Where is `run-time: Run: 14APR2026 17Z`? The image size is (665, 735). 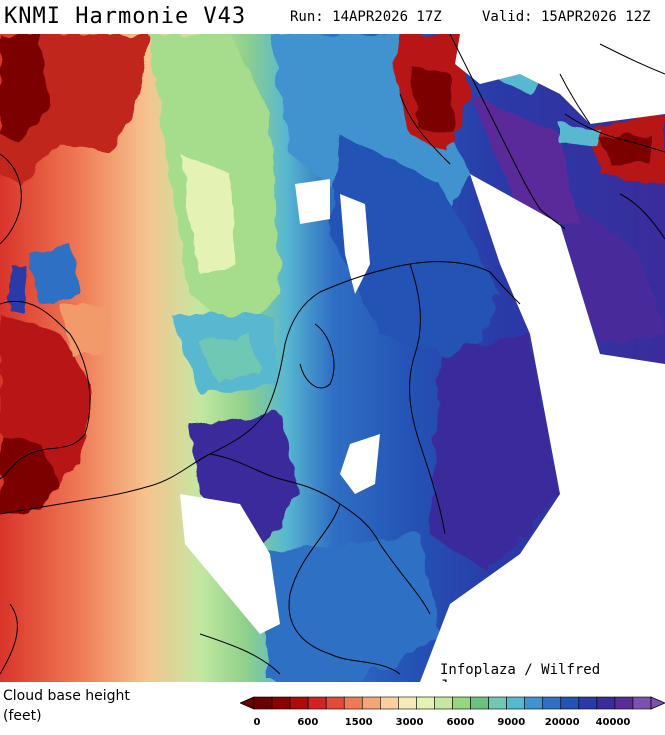
run-time: Run: 14APR2026 17Z is located at coordinates (366, 17).